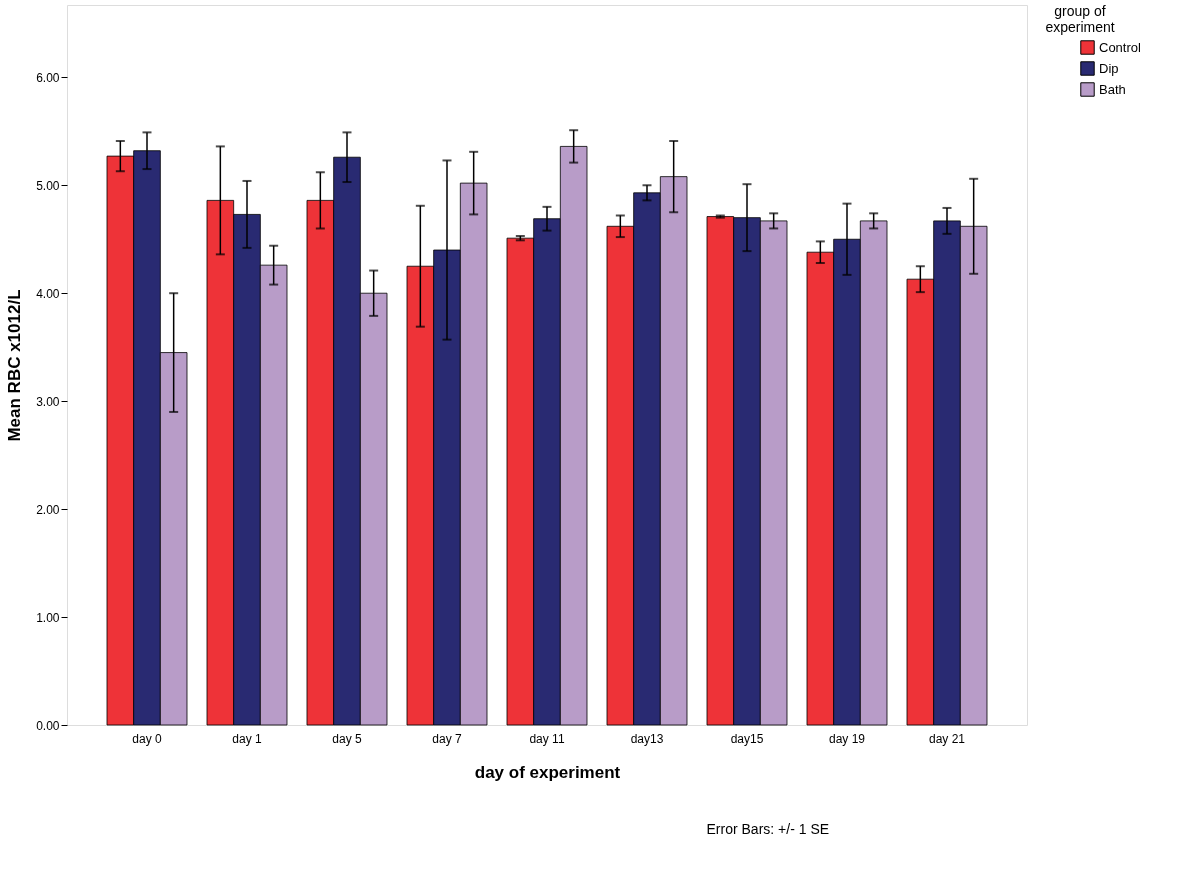 The width and height of the screenshot is (1194, 876). What do you see at coordinates (48, 185) in the screenshot?
I see `y-tick-label: 5.00` at bounding box center [48, 185].